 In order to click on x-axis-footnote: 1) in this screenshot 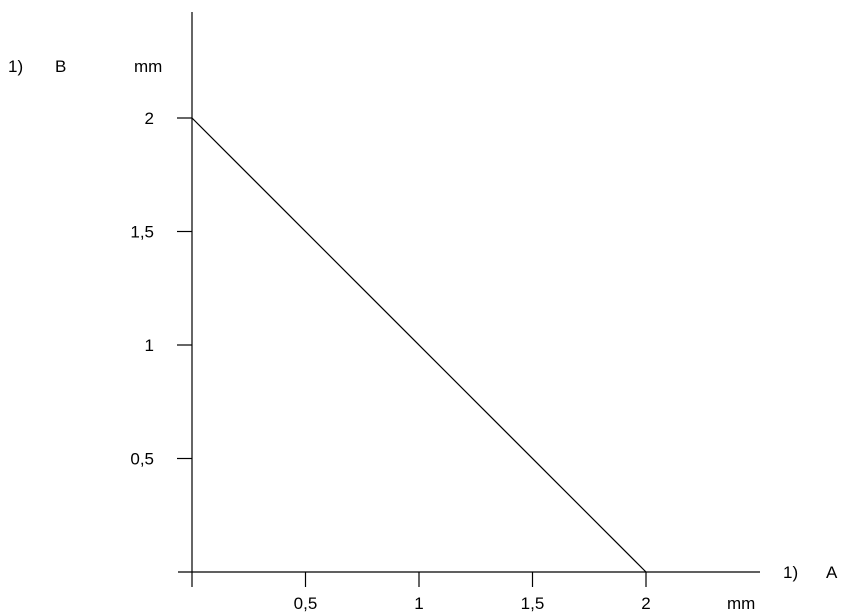, I will do `click(790, 572)`.